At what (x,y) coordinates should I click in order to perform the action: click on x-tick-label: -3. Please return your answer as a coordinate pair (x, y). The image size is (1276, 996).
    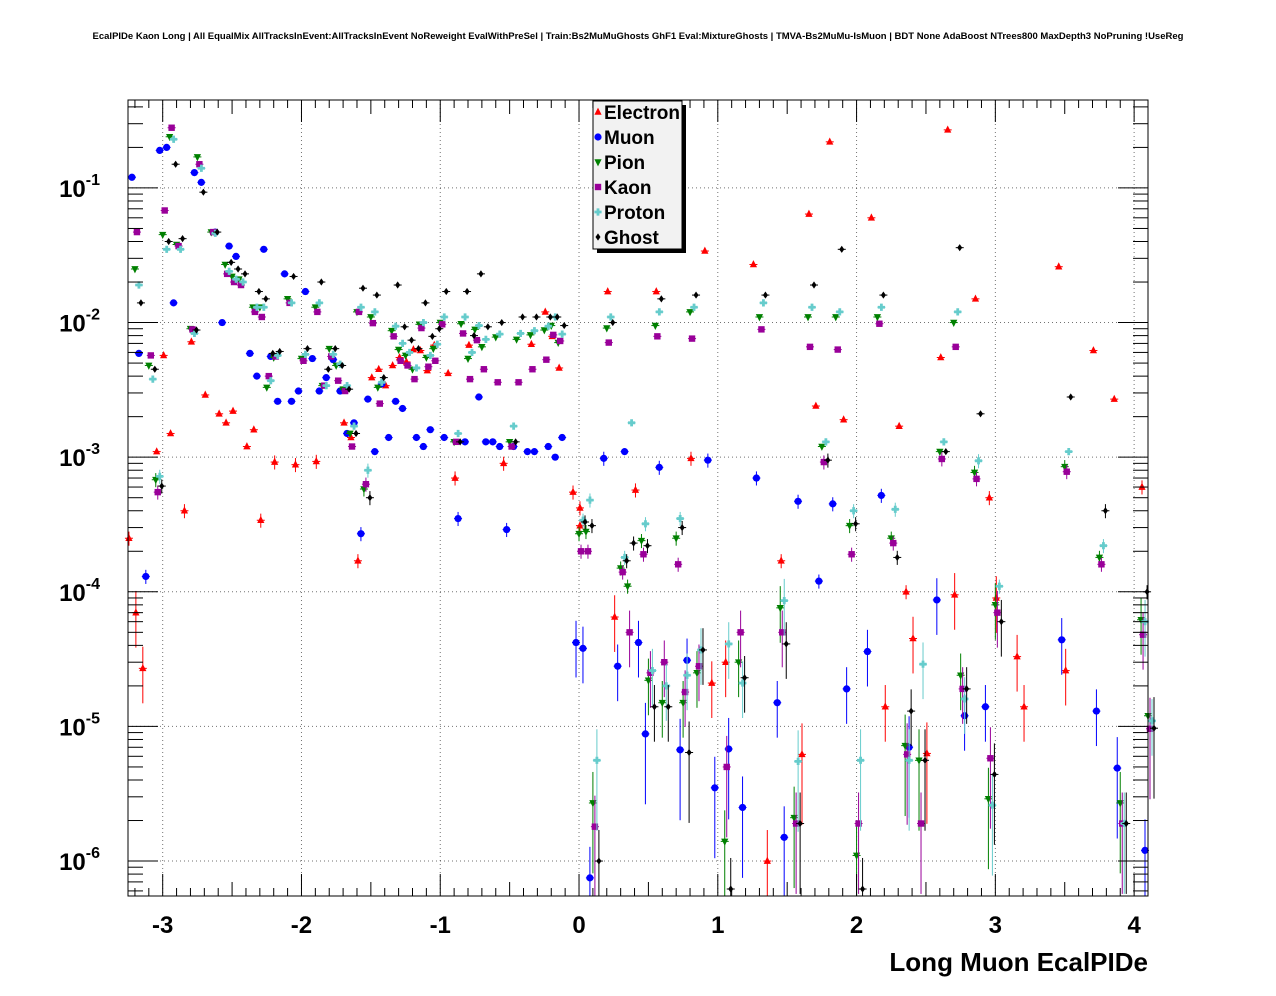
    Looking at the image, I should click on (162, 925).